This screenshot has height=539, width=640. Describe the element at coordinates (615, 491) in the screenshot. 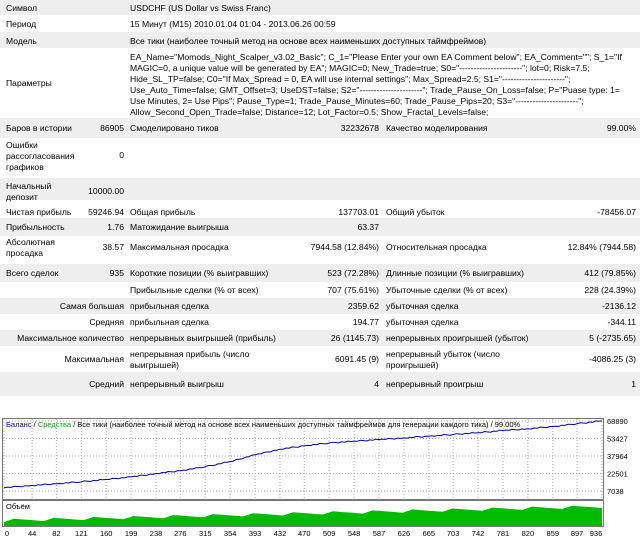

I see `y-tick-label: 7038` at that location.